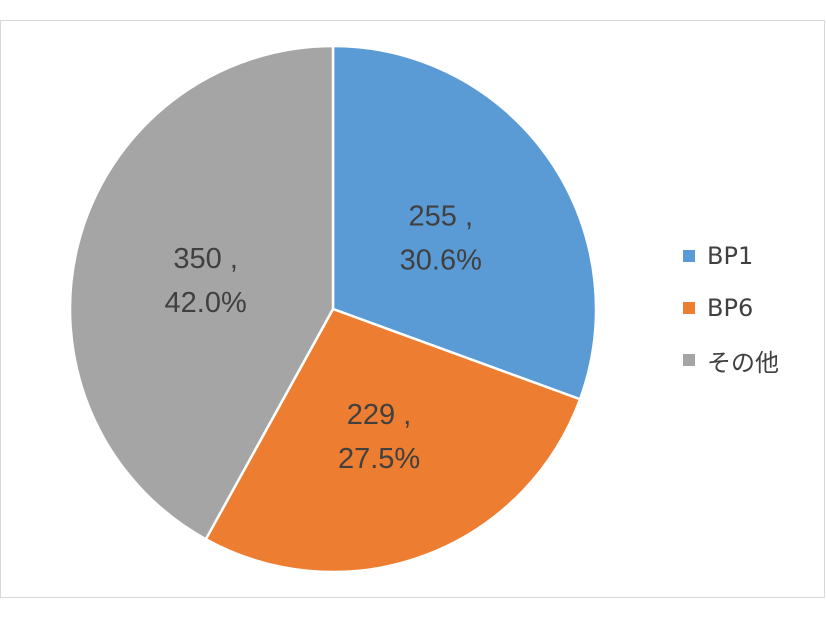 The image size is (826, 620). I want to click on legend-label: その他, so click(743, 362).